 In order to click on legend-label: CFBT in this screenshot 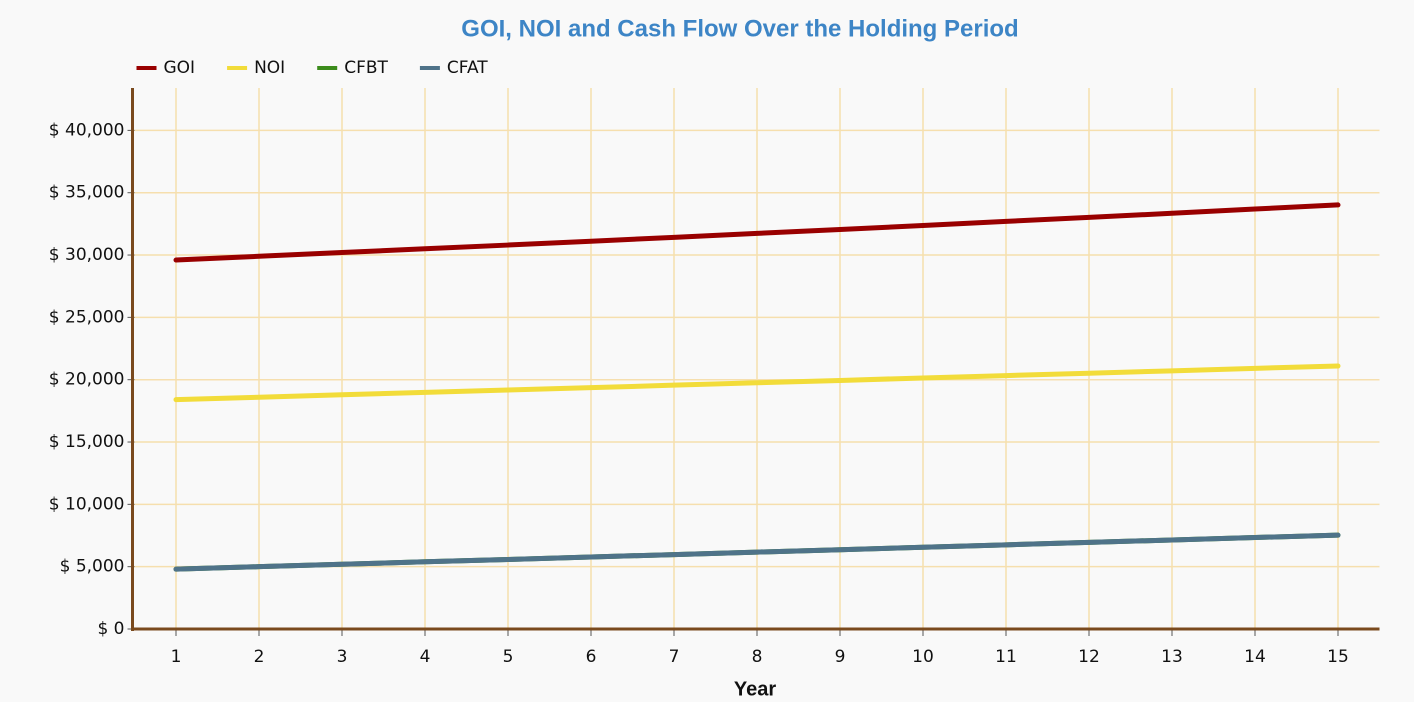, I will do `click(366, 68)`.